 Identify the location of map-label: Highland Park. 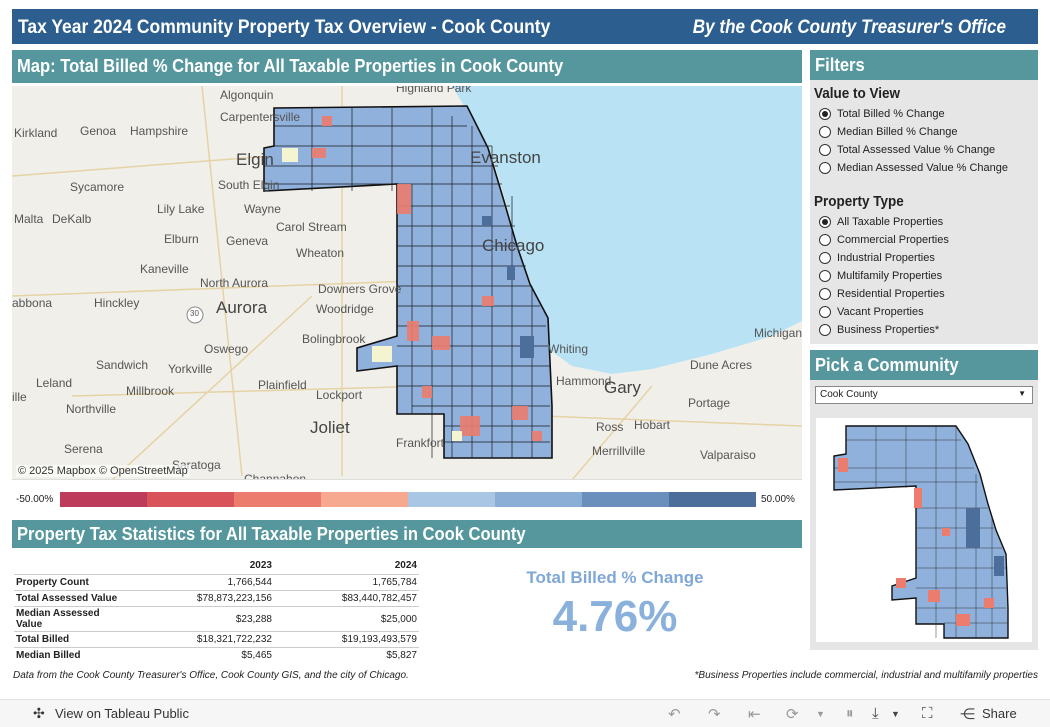
(434, 90).